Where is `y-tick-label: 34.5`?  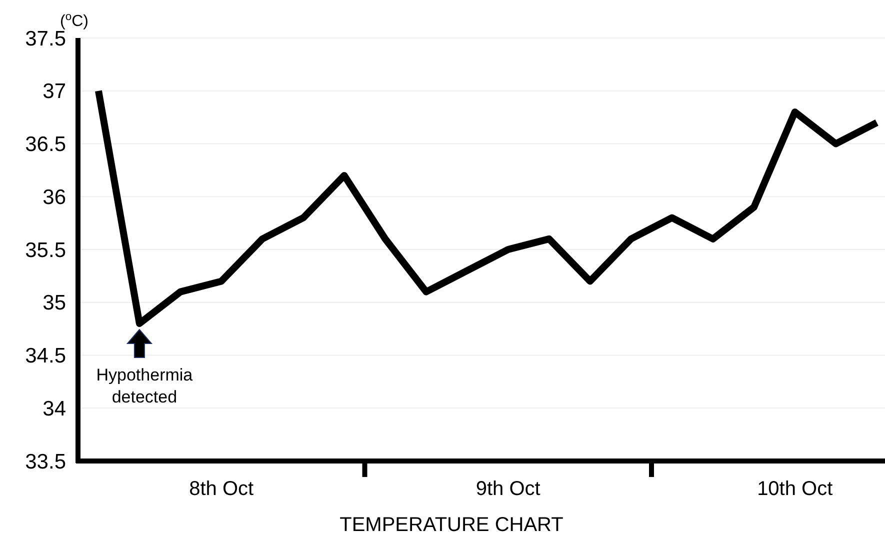
y-tick-label: 34.5 is located at coordinates (45, 356).